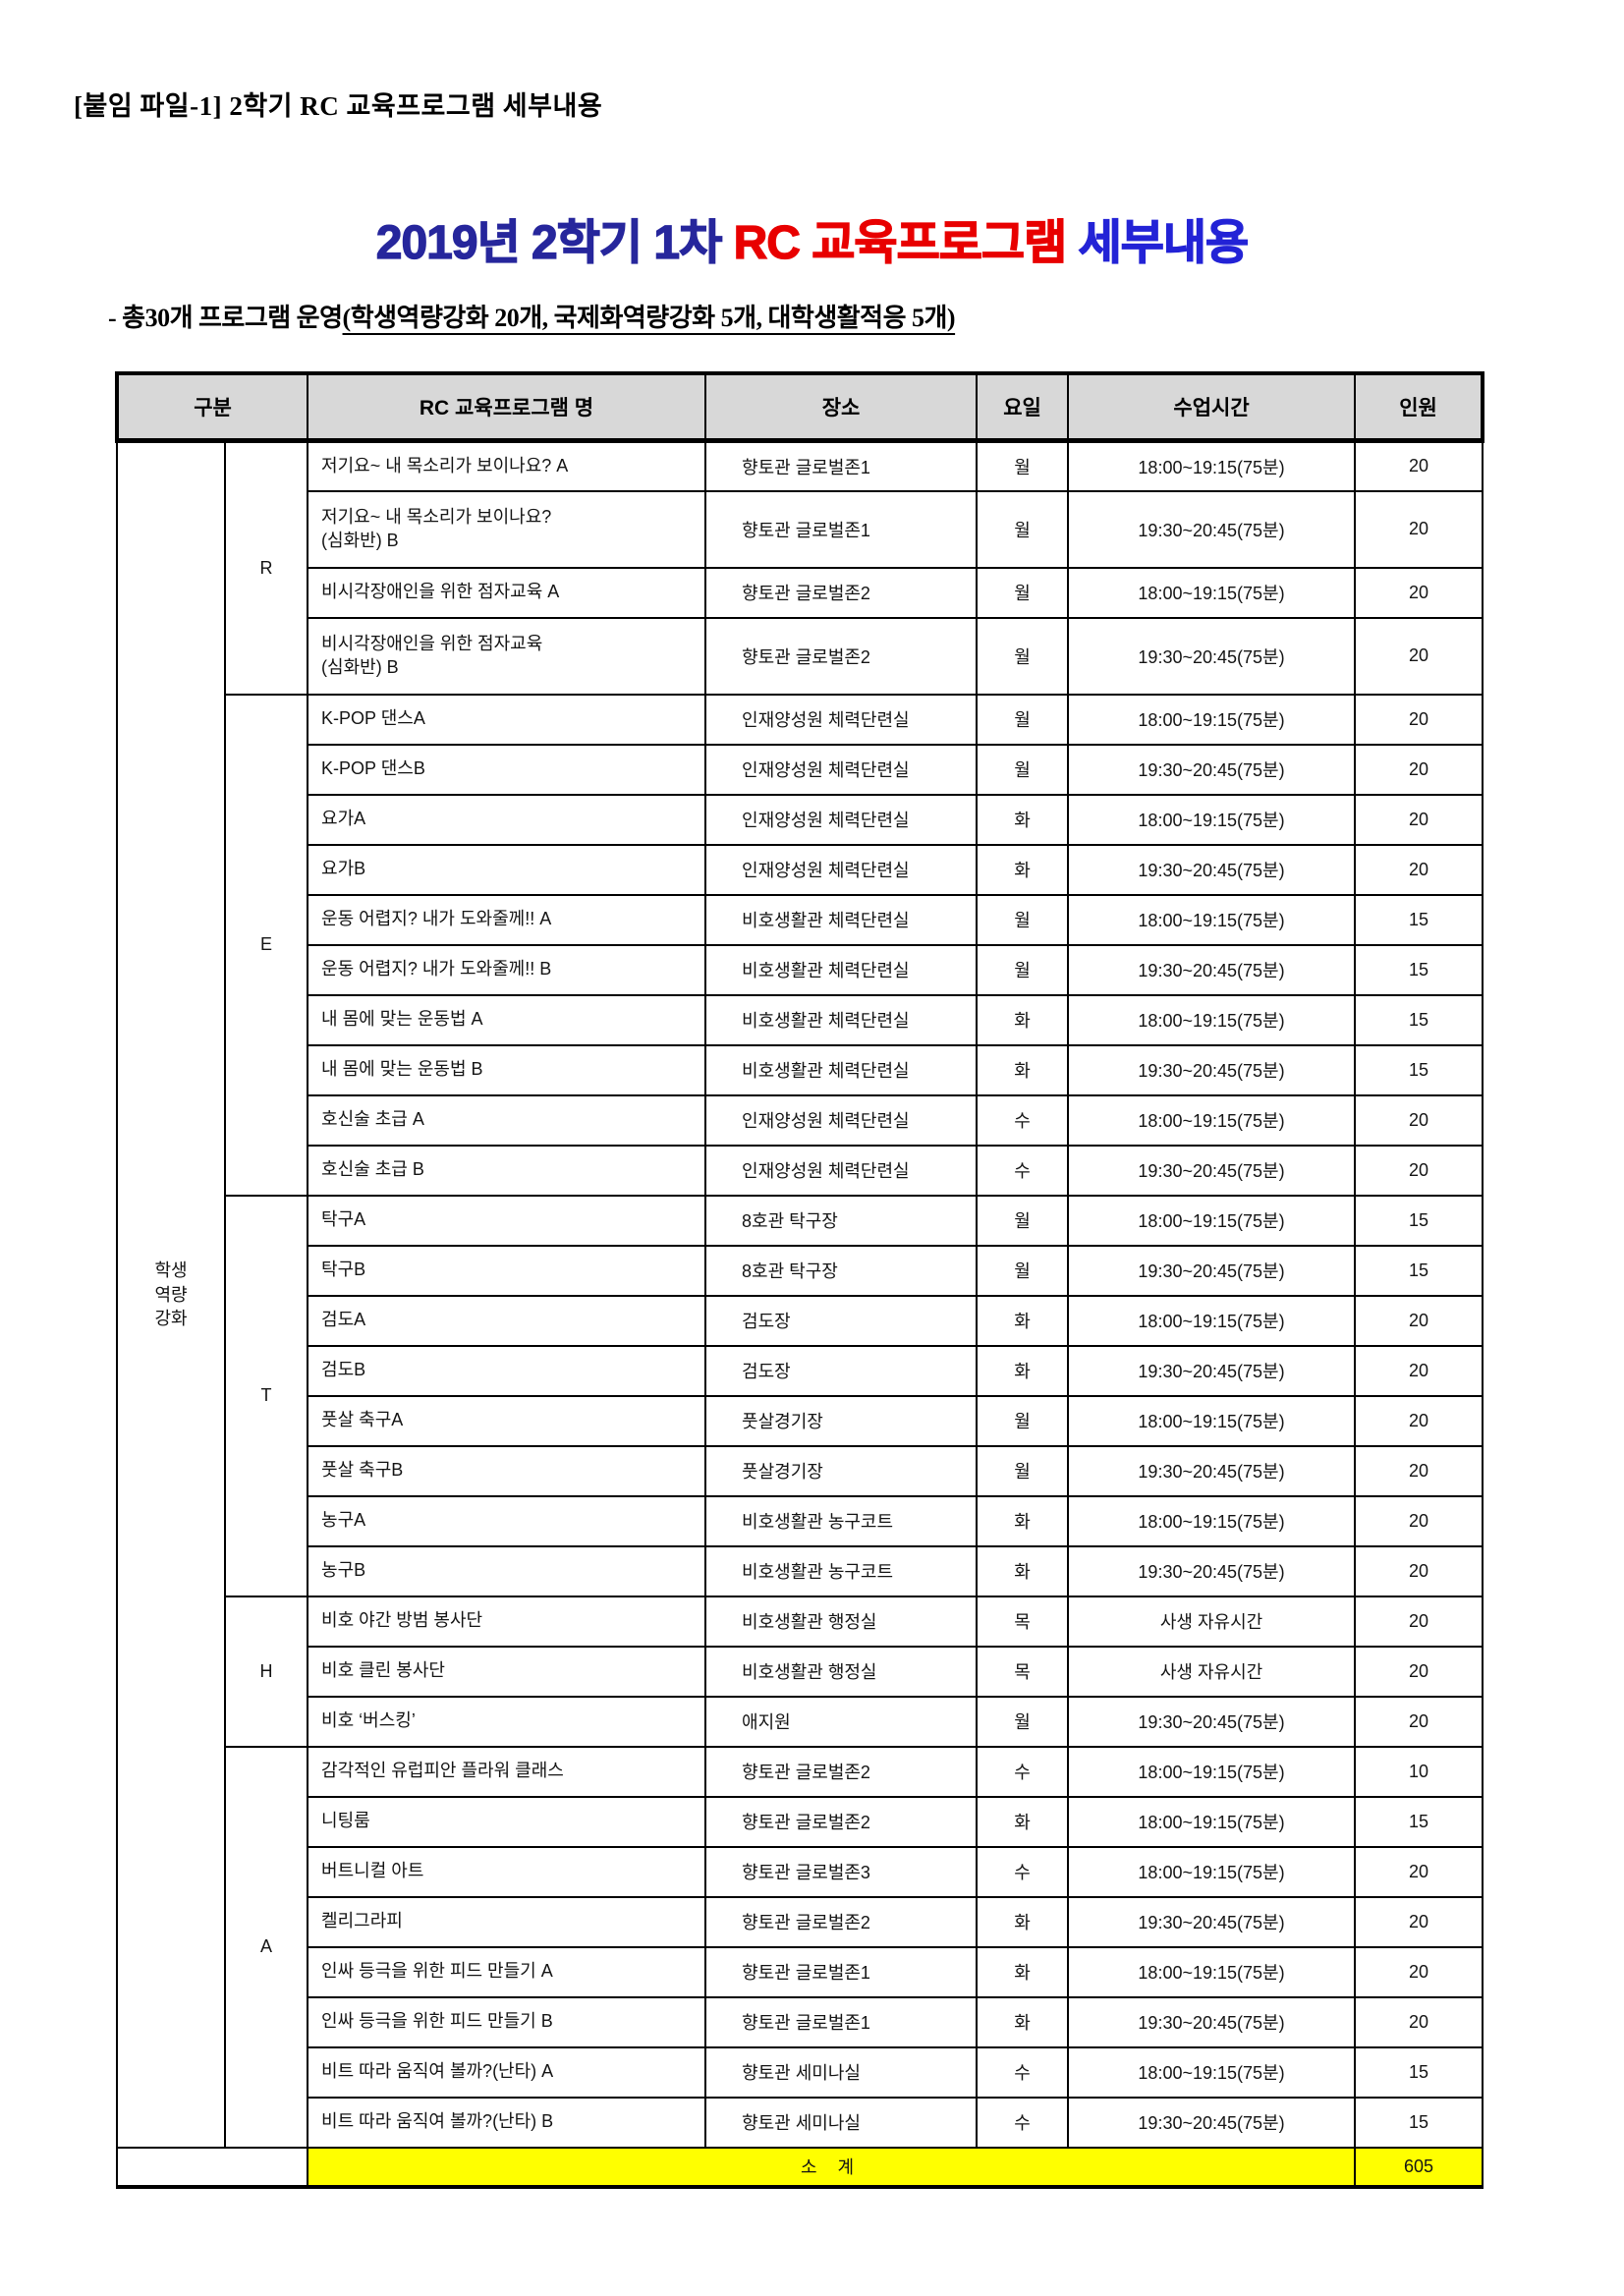 The width and height of the screenshot is (1624, 2296). What do you see at coordinates (841, 1671) in the screenshot?
I see `place-cell: 비호생활관 행정실` at bounding box center [841, 1671].